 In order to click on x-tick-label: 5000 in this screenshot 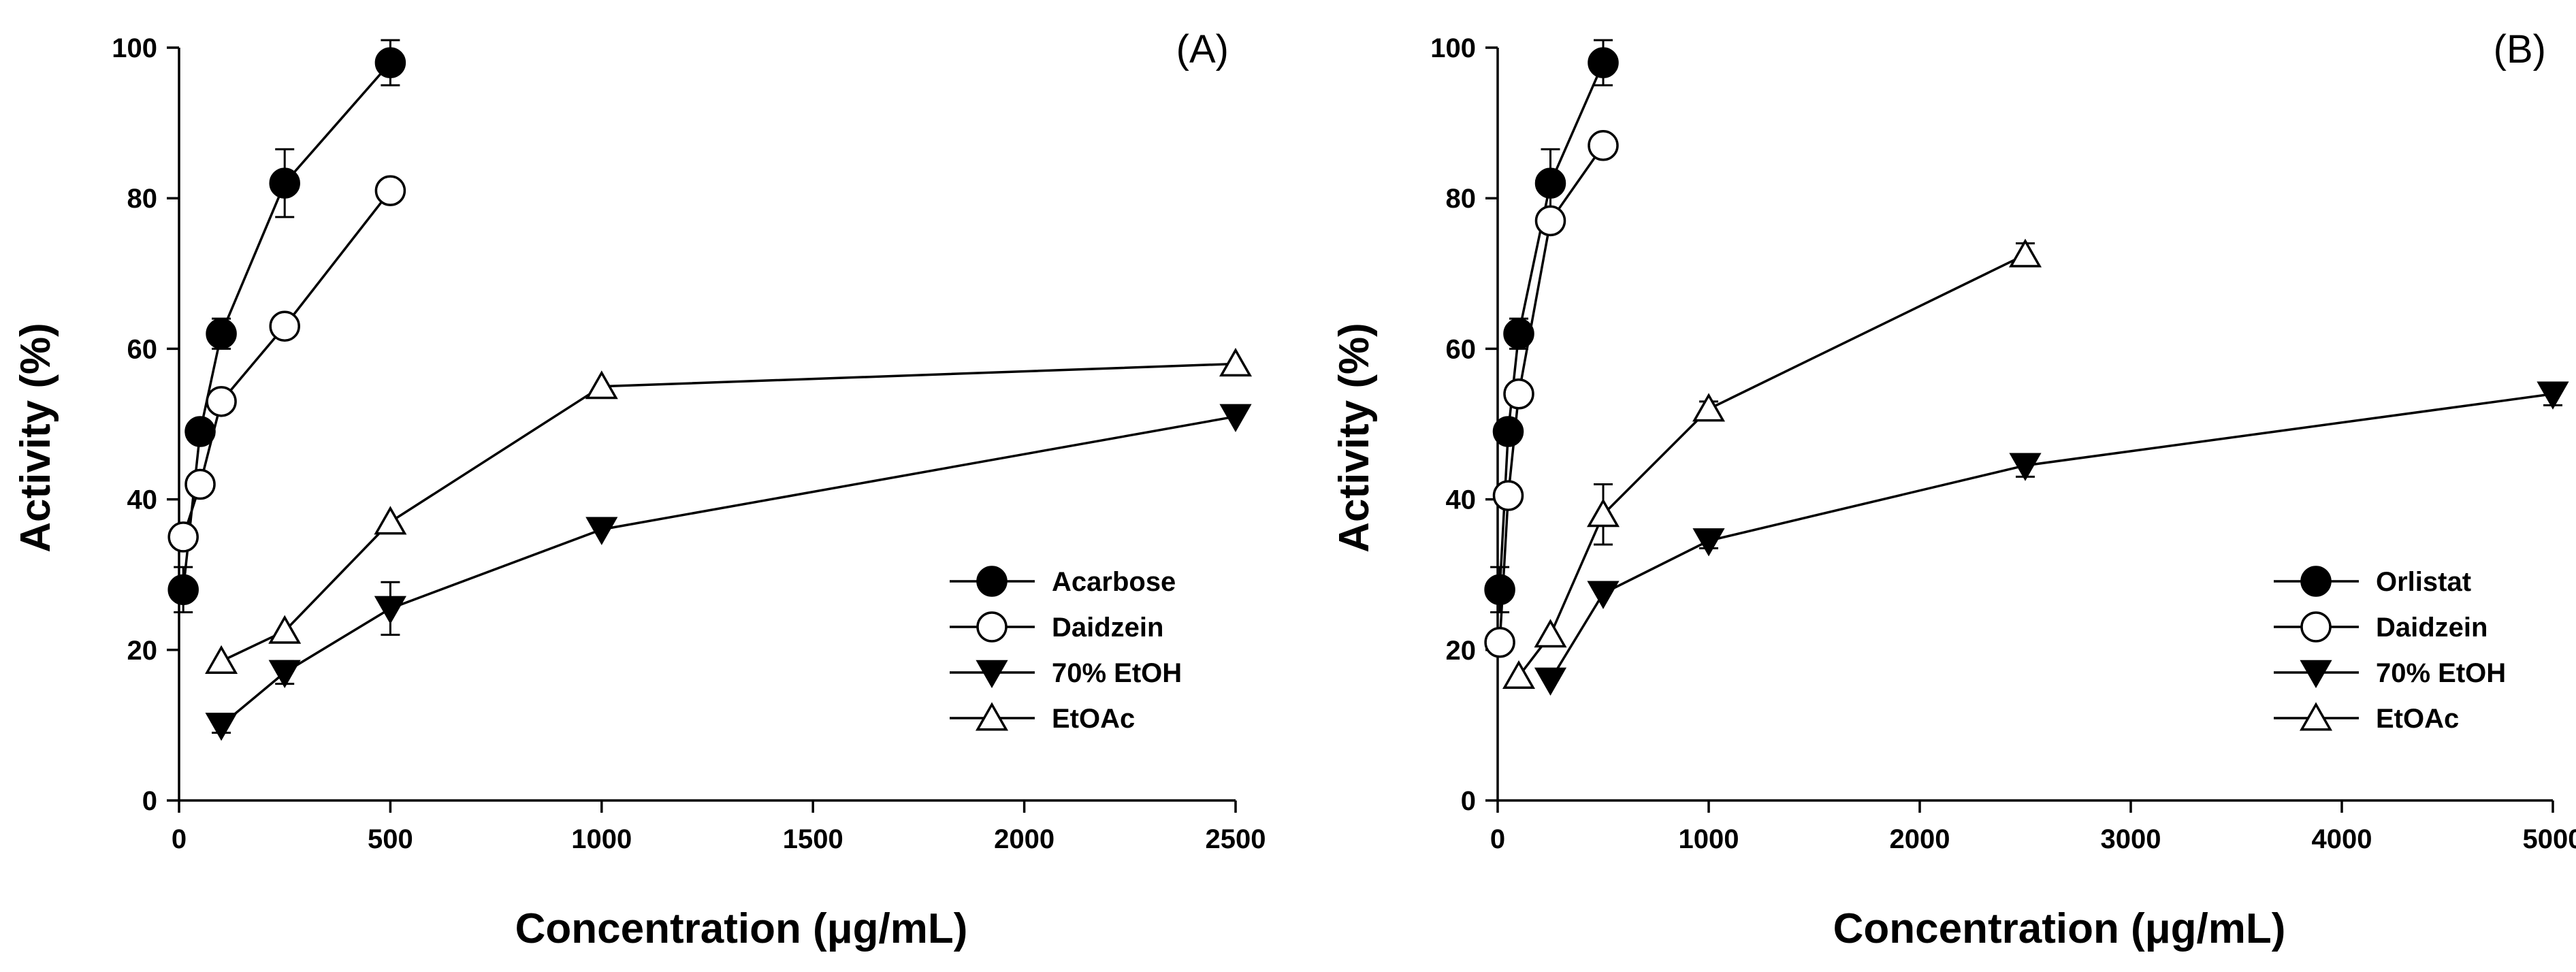, I will do `click(2550, 839)`.